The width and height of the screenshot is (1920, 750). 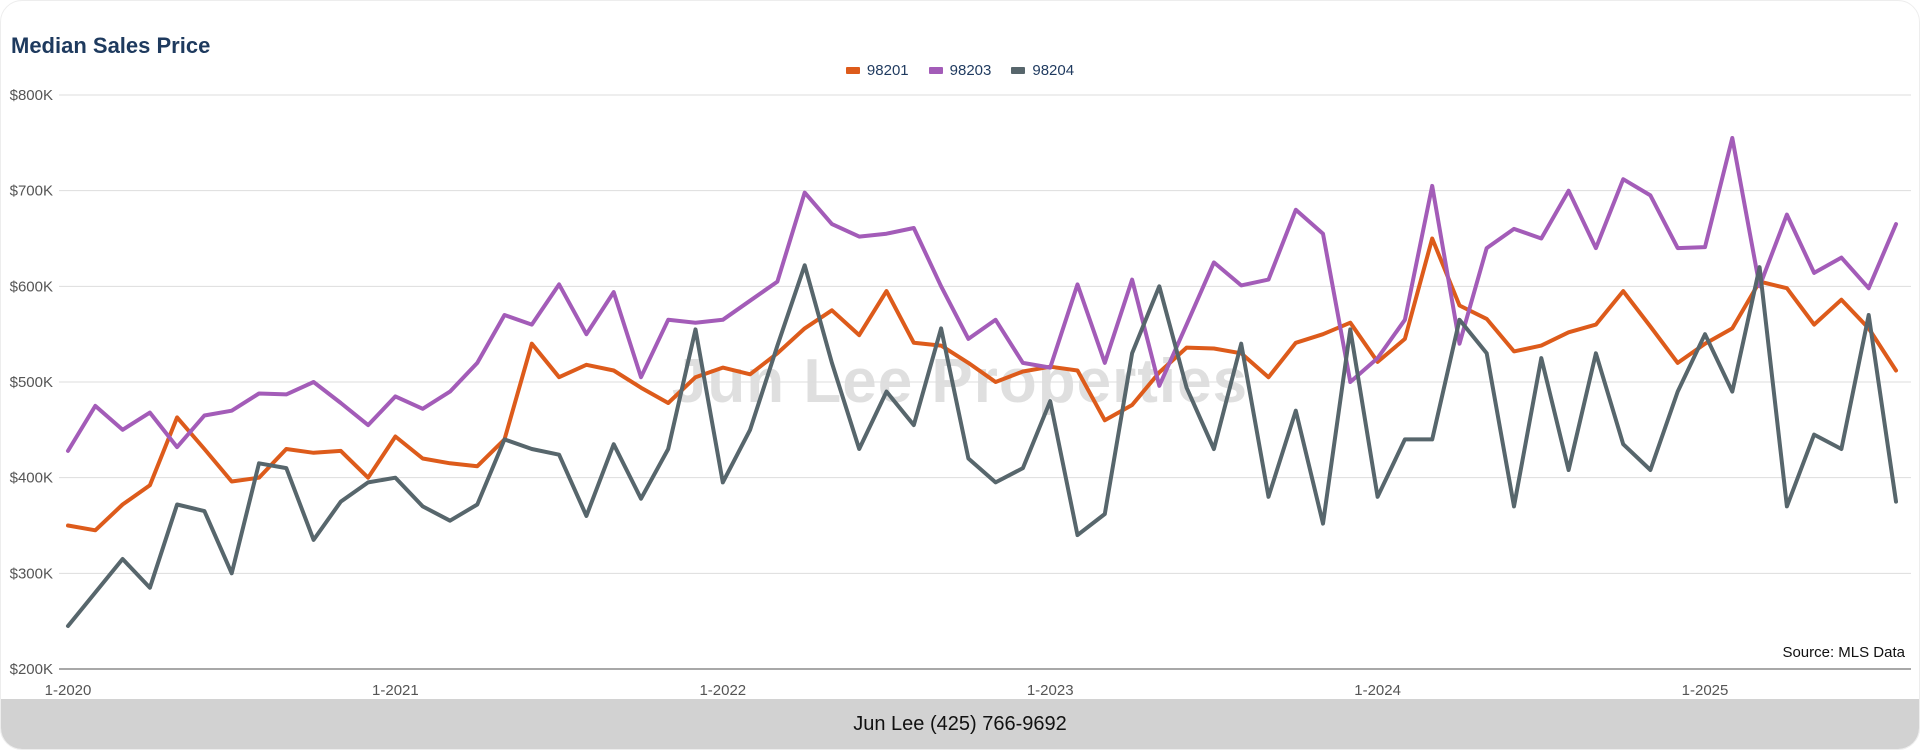 I want to click on legend-label-98203: 98203, so click(x=970, y=70).